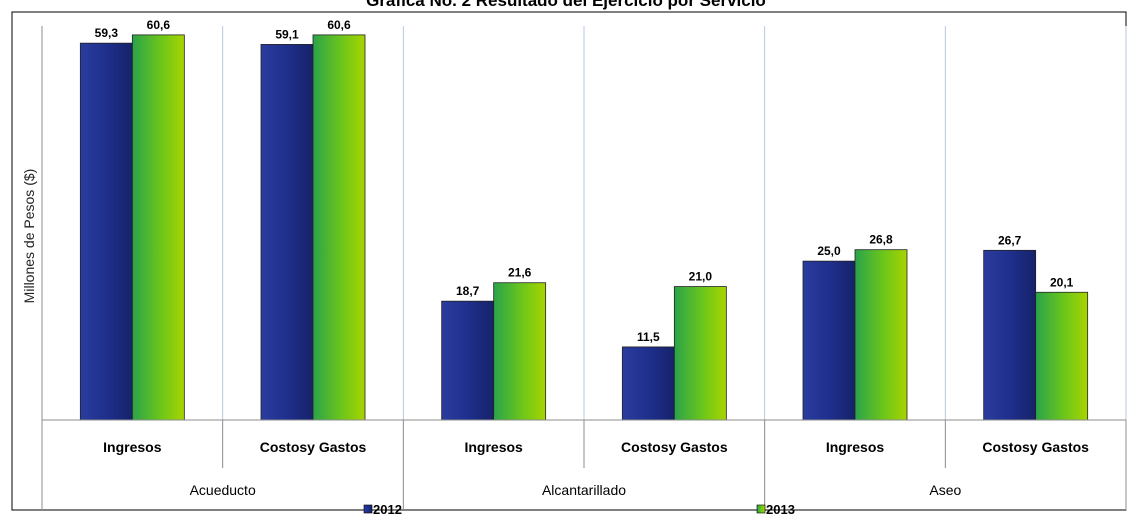 The width and height of the screenshot is (1132, 516). I want to click on legend-swatch-2012, so click(368, 509).